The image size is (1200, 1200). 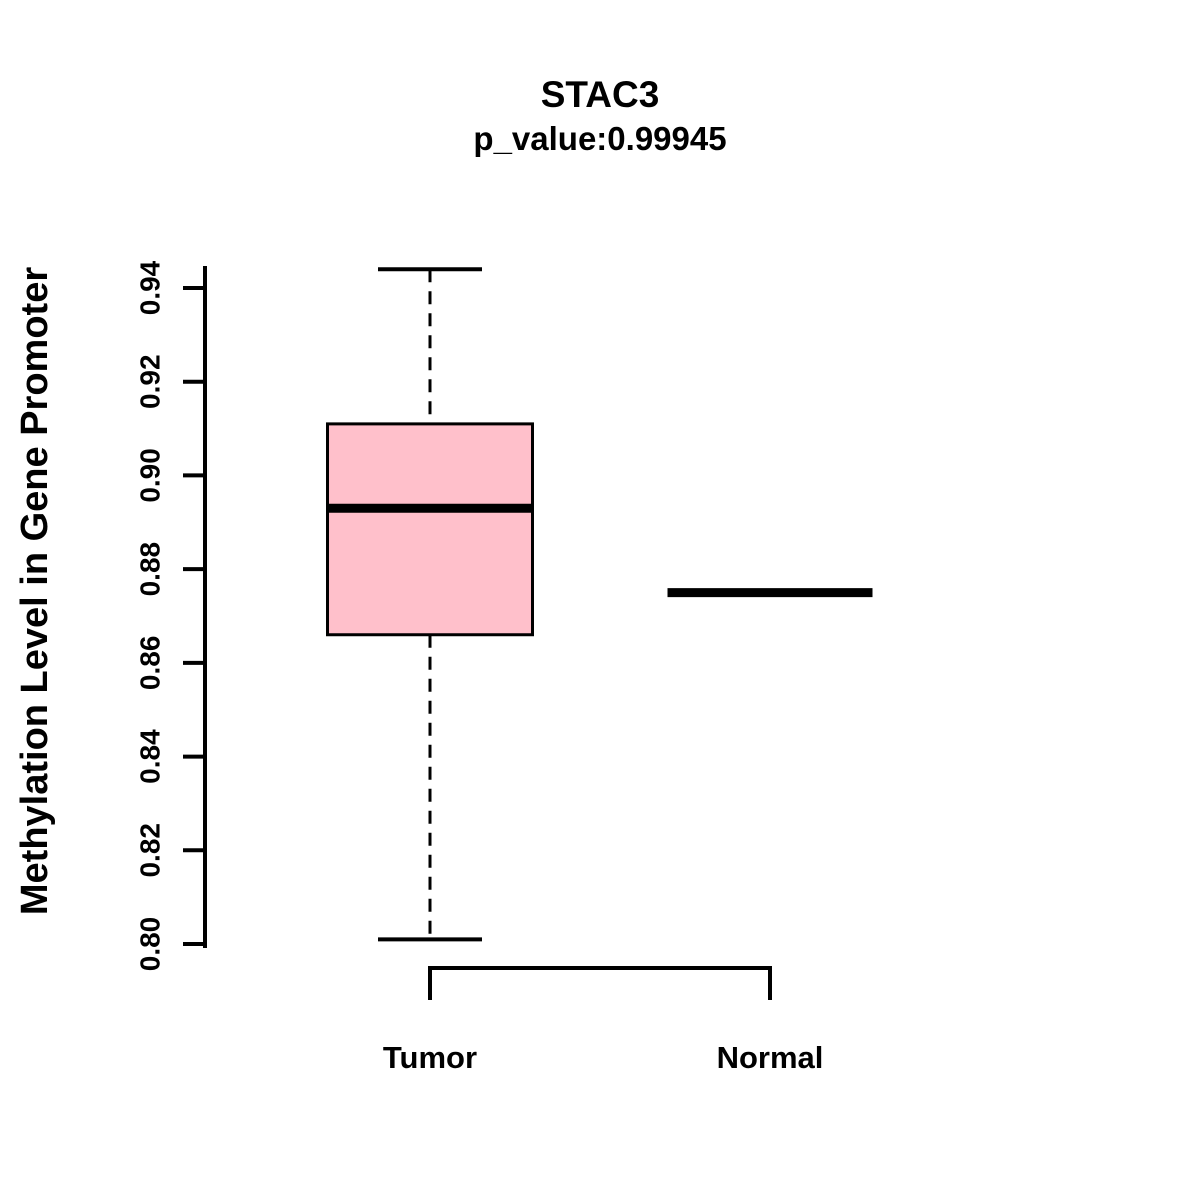 I want to click on chart-title: STAC3, so click(x=600, y=94).